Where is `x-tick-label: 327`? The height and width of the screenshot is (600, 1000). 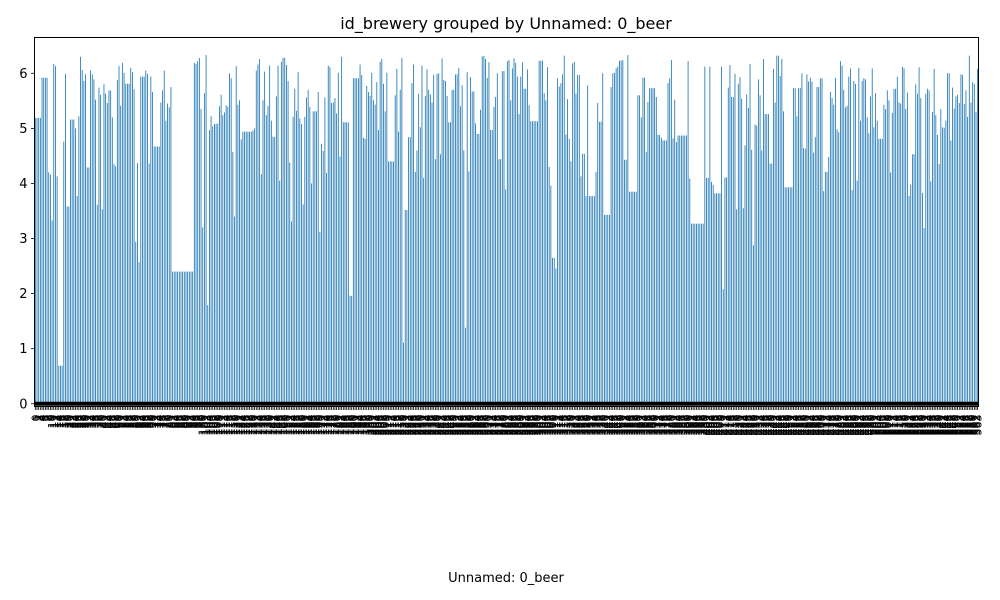
x-tick-label: 327 is located at coordinates (583, 425).